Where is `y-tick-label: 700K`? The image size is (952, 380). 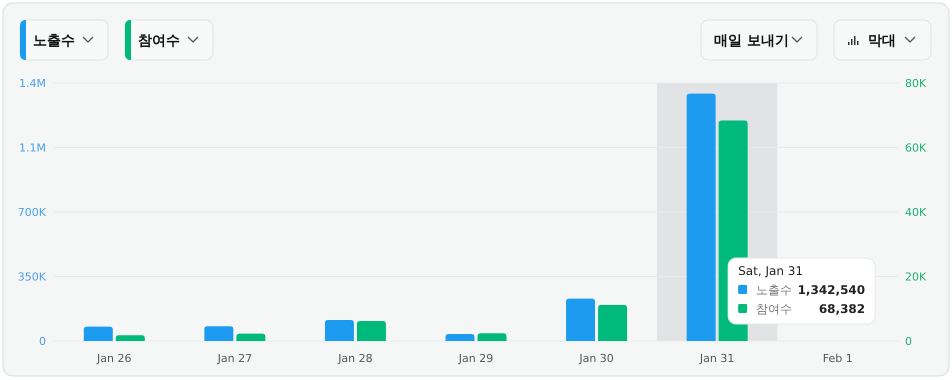 y-tick-label: 700K is located at coordinates (32, 212).